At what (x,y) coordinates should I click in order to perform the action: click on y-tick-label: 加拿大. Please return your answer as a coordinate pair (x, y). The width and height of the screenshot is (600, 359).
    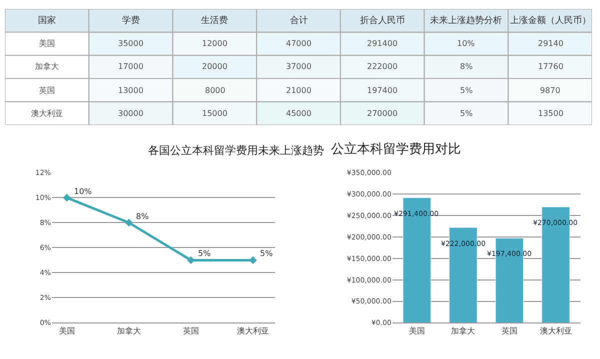
    Looking at the image, I should click on (47, 66).